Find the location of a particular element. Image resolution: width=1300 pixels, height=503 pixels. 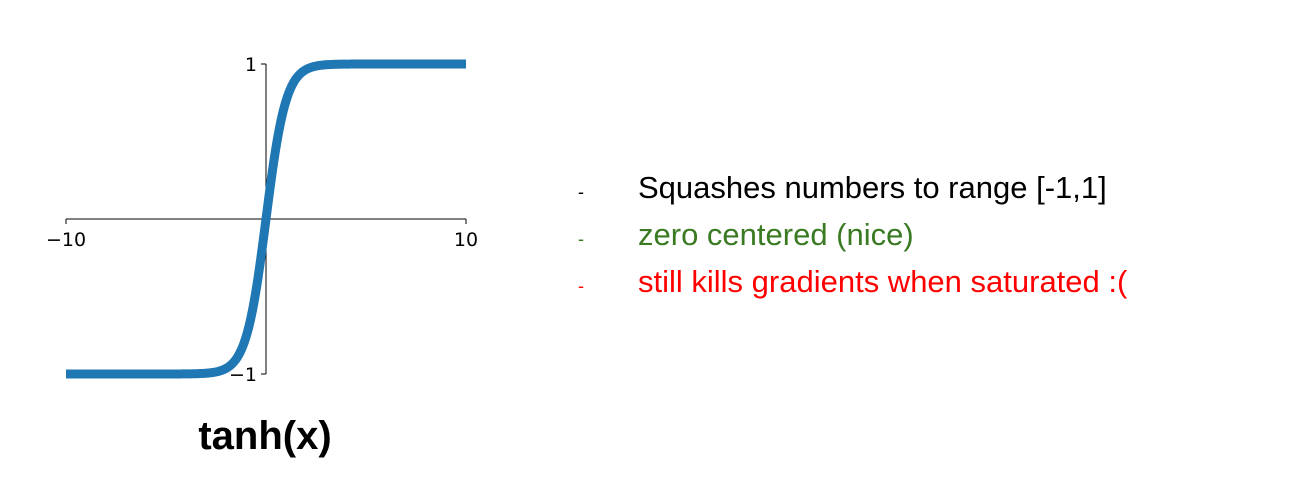

chart-caption: tanh(x) is located at coordinates (265, 436).